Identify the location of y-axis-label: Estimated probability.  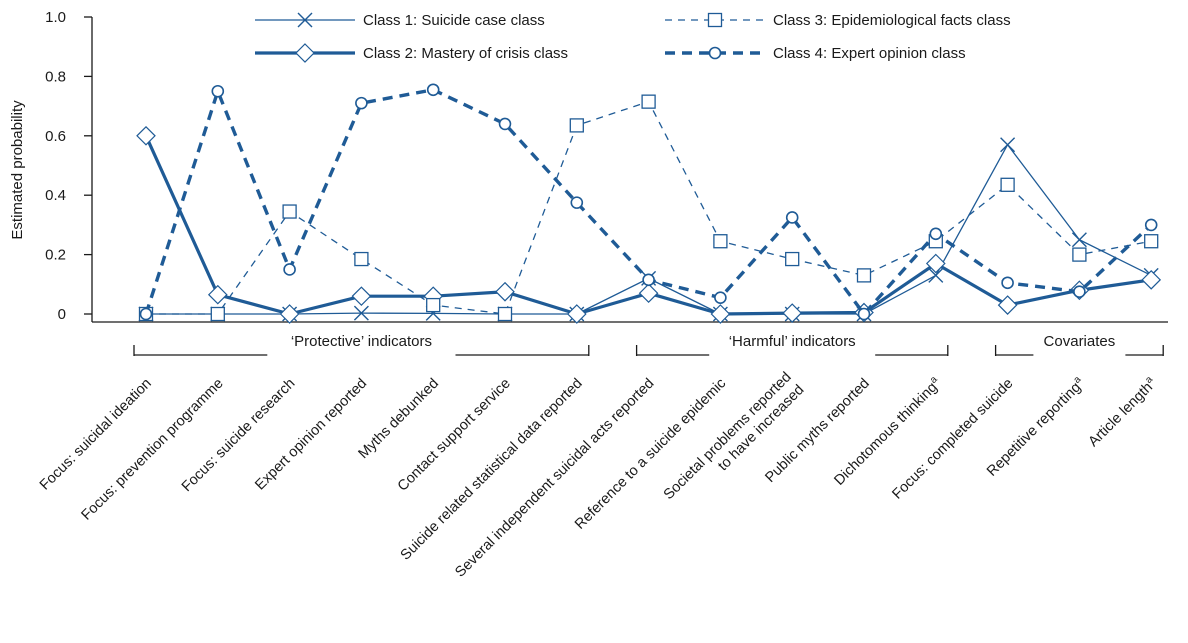
(17, 170).